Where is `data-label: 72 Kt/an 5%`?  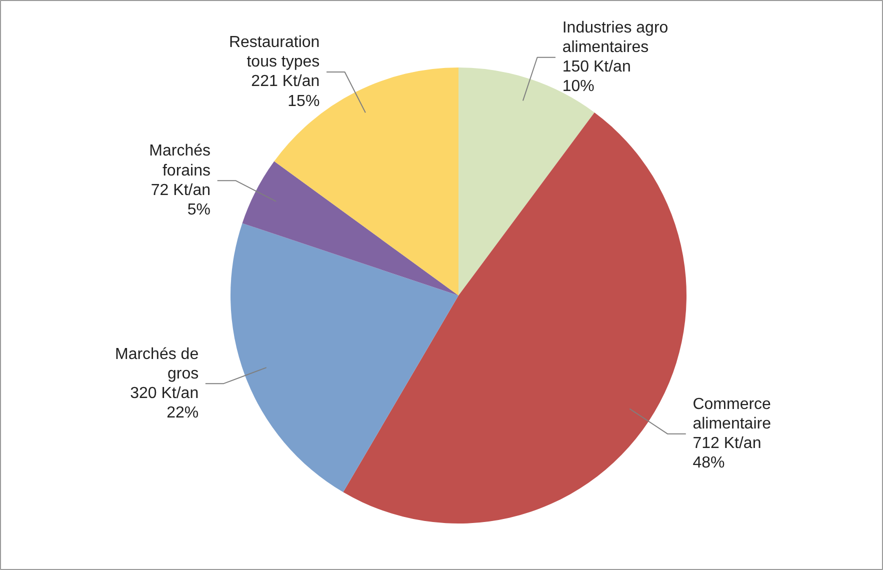
data-label: 72 Kt/an 5% is located at coordinates (180, 200).